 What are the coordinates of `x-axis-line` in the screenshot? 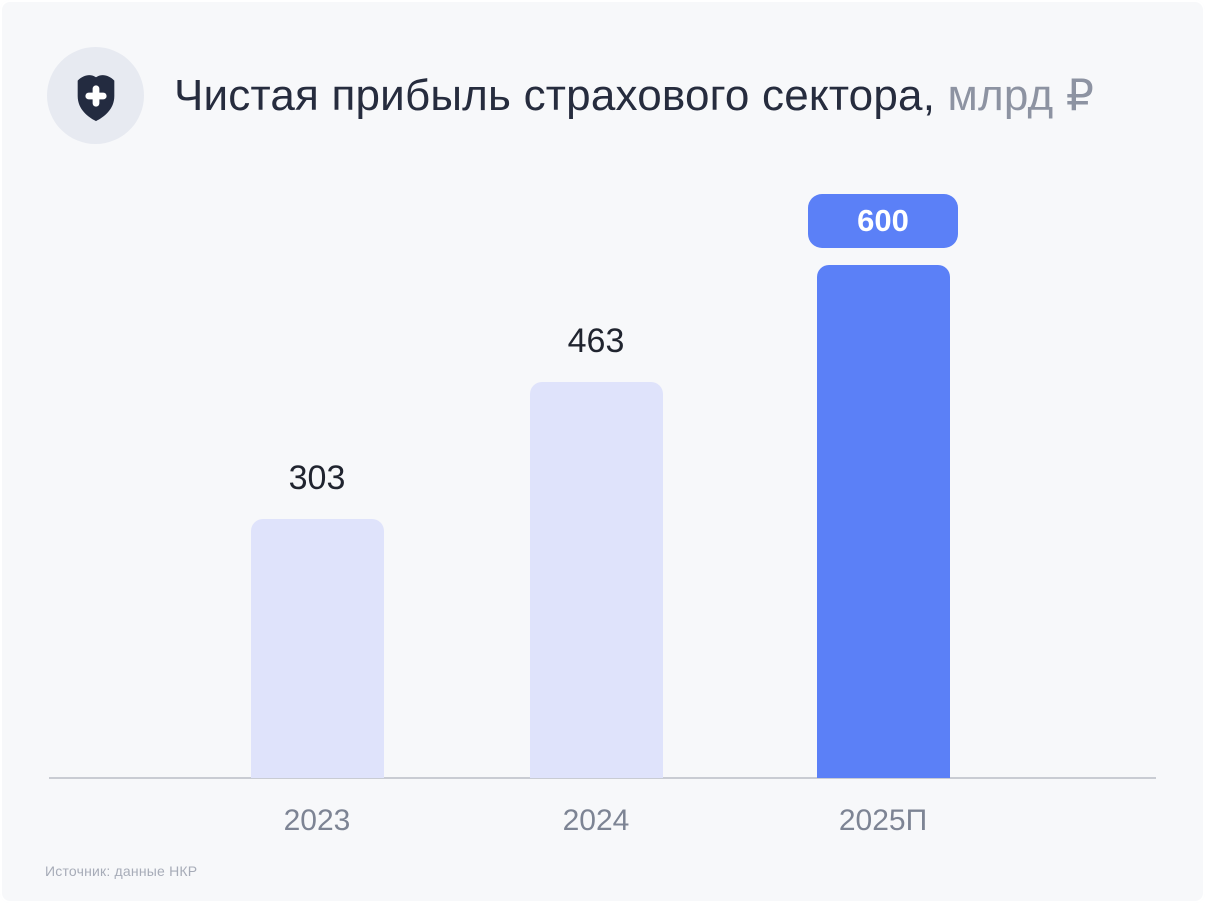 It's located at (602, 778).